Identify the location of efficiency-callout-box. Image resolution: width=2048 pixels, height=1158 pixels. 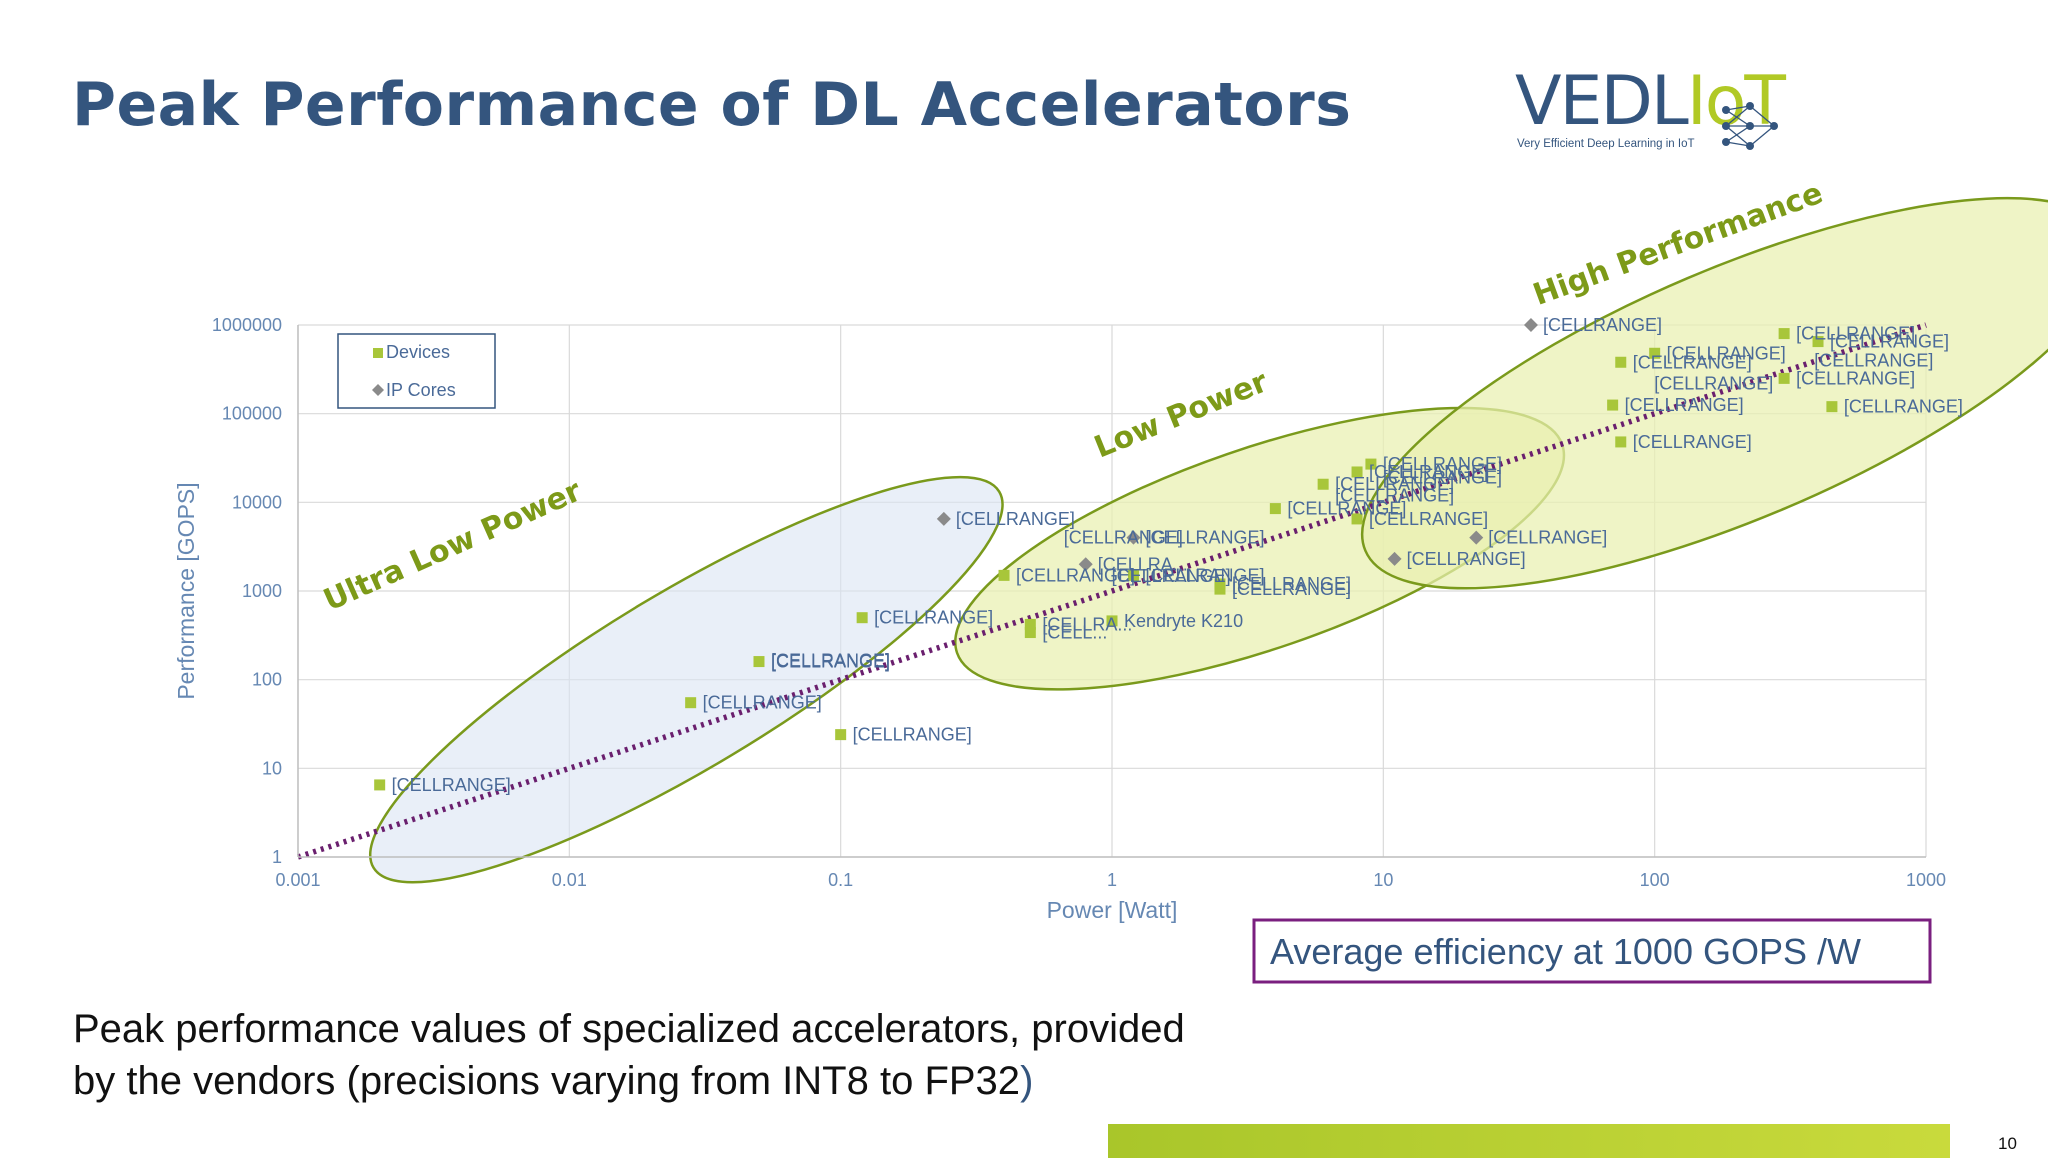
(1592, 951).